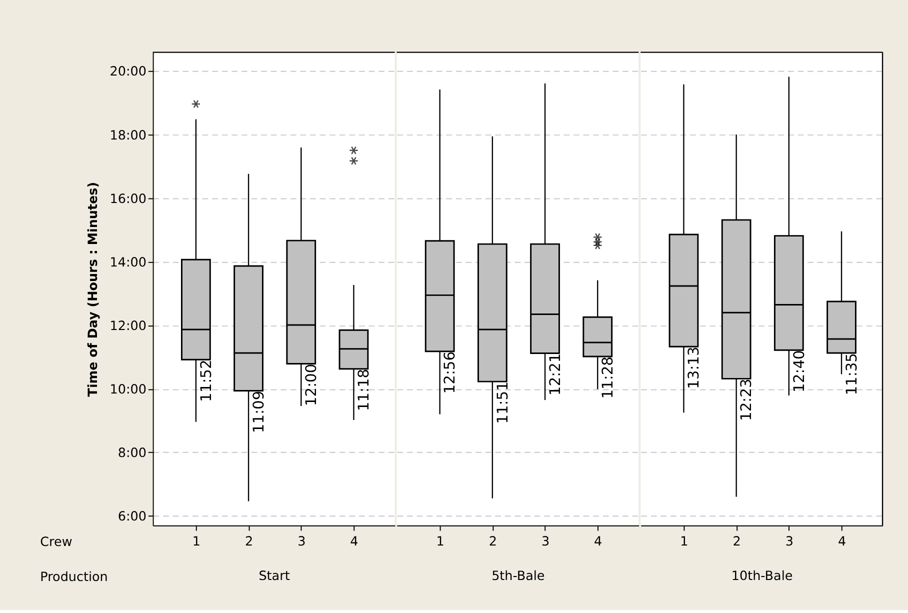 The image size is (908, 613). What do you see at coordinates (694, 367) in the screenshot?
I see `text: 13:13` at bounding box center [694, 367].